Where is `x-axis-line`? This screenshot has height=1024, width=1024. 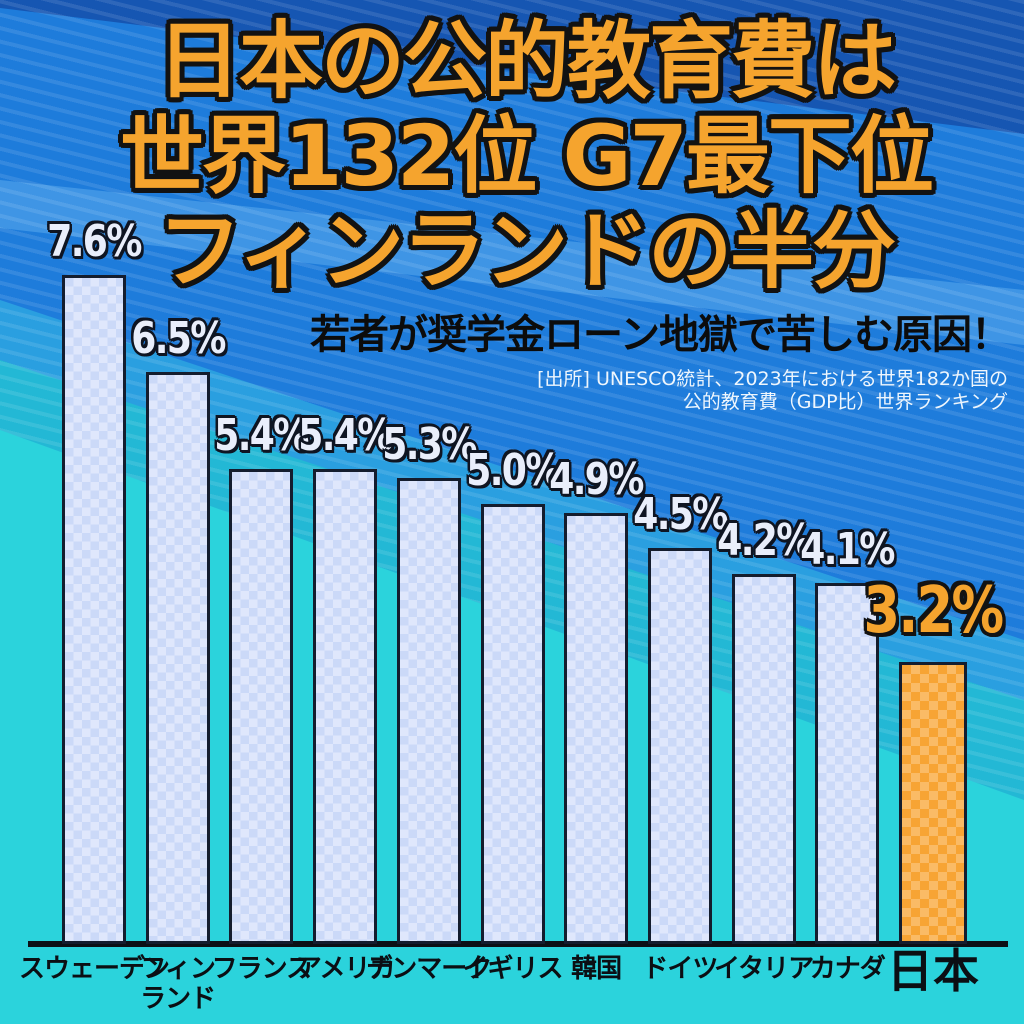
x-axis-line is located at coordinates (518, 944).